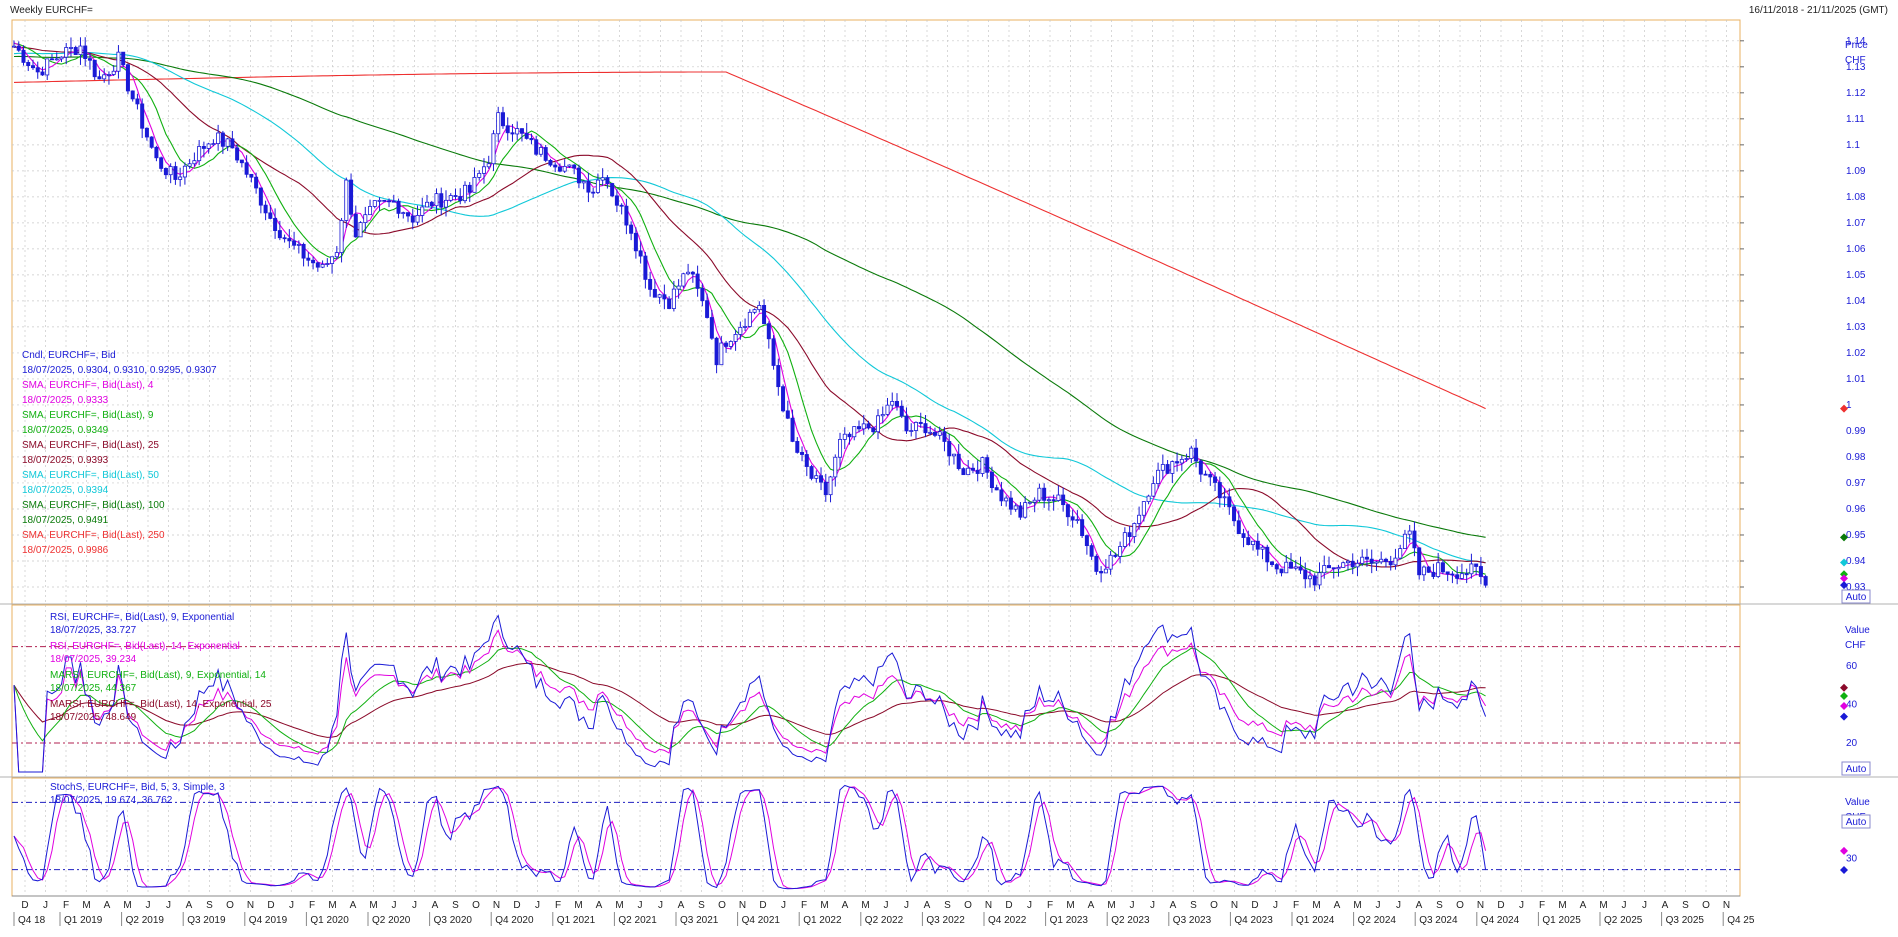 Image resolution: width=1898 pixels, height=937 pixels. I want to click on x-quarter-label: Q4 25, so click(1741, 920).